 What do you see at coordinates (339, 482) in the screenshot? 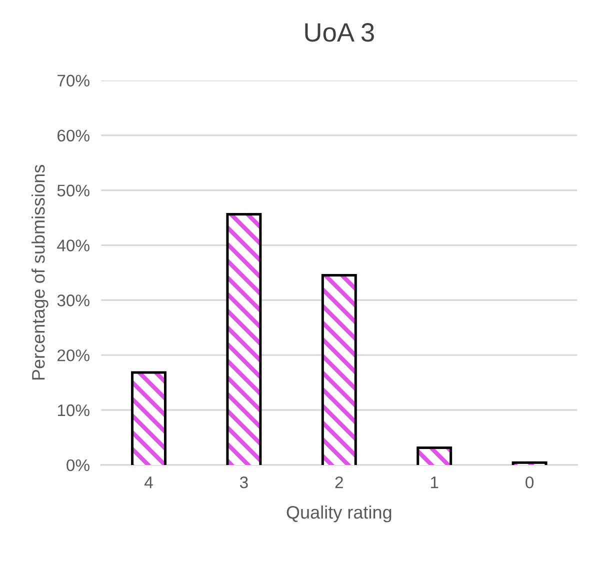
I see `x-tick-label: 2` at bounding box center [339, 482].